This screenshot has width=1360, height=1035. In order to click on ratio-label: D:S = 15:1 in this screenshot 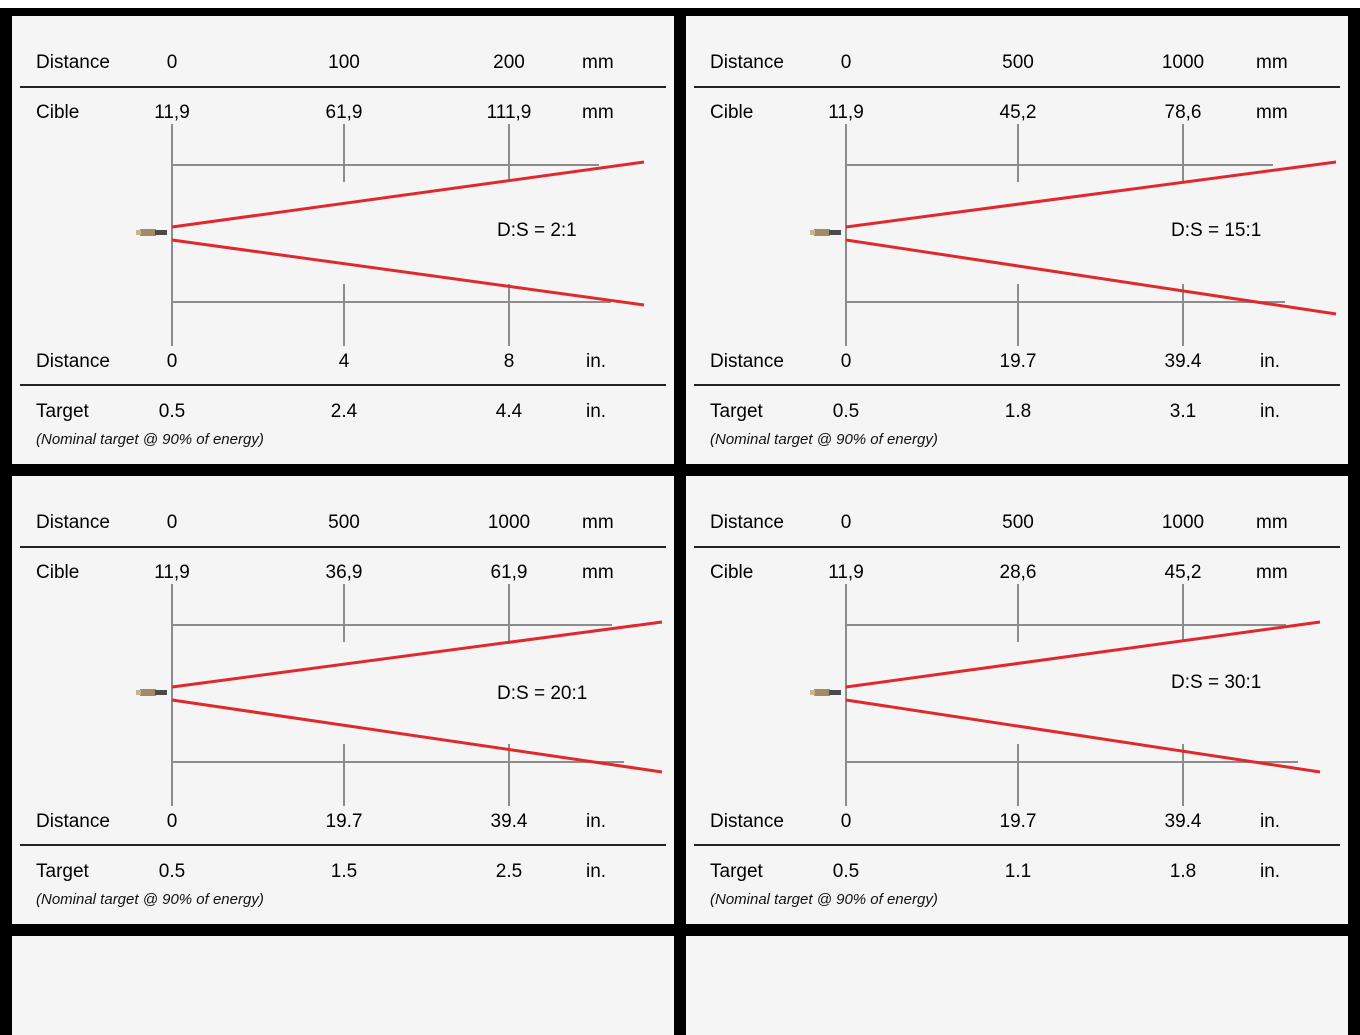, I will do `click(1216, 230)`.